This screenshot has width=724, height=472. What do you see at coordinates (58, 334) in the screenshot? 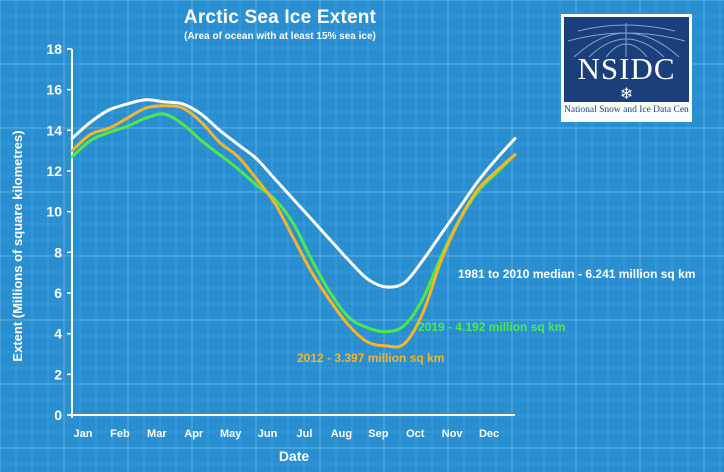
I see `y-tick-label: 4` at bounding box center [58, 334].